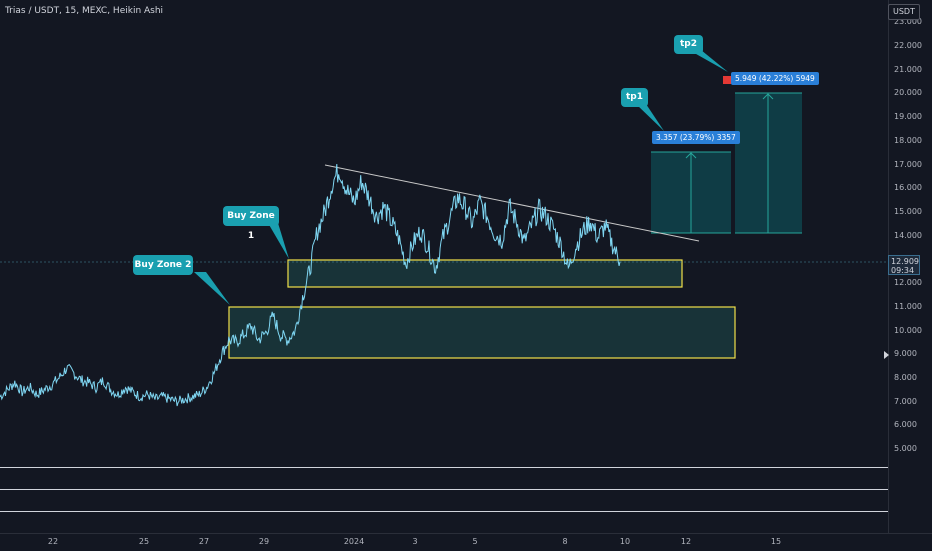  I want to click on buy-zone-1-text: Buy Zone 1, so click(251, 226).